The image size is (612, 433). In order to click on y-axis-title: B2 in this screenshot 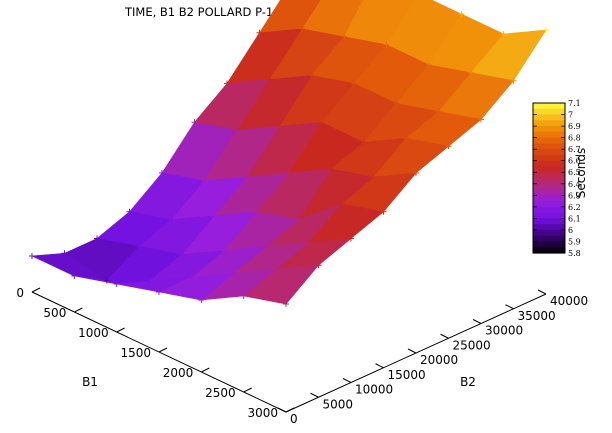, I will do `click(468, 382)`.